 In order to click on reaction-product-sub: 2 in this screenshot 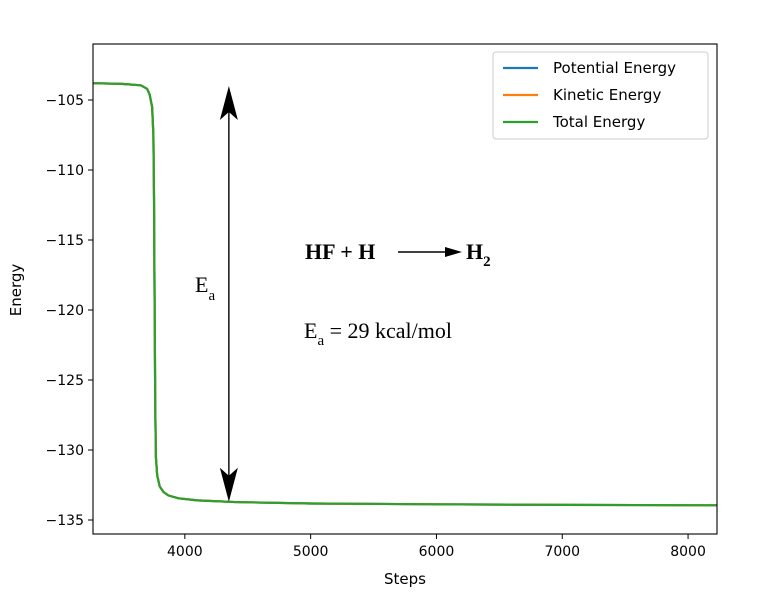, I will do `click(487, 262)`.